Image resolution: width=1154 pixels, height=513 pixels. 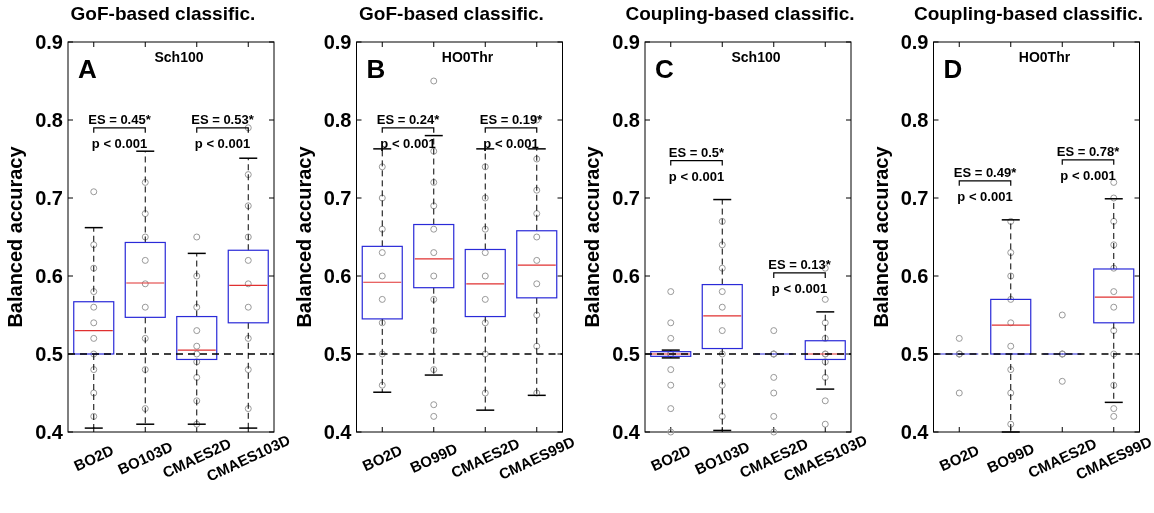 What do you see at coordinates (697, 152) in the screenshot?
I see `annotation: ES = 0.5*` at bounding box center [697, 152].